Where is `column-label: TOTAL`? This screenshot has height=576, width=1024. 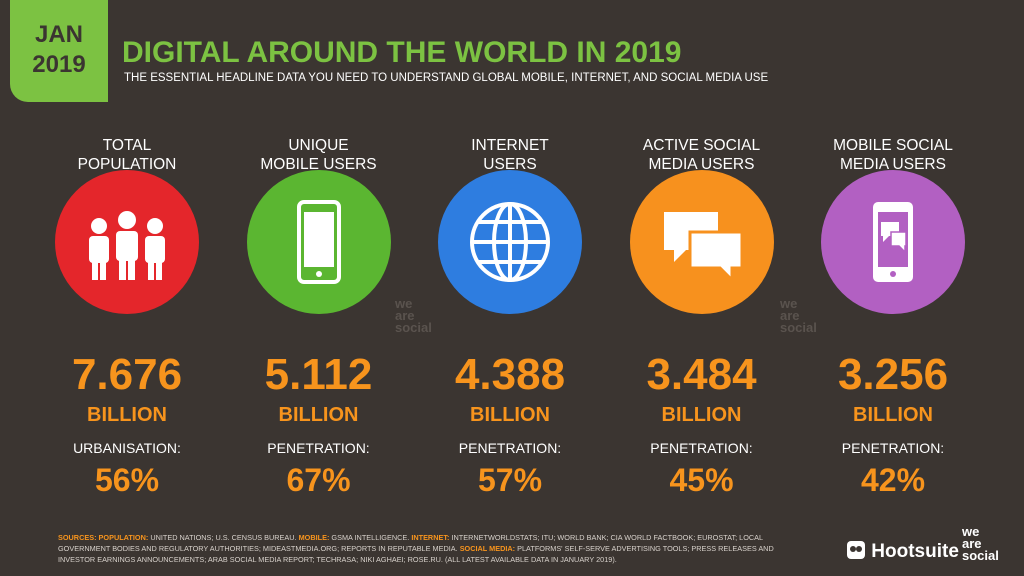 column-label: TOTAL is located at coordinates (127, 145).